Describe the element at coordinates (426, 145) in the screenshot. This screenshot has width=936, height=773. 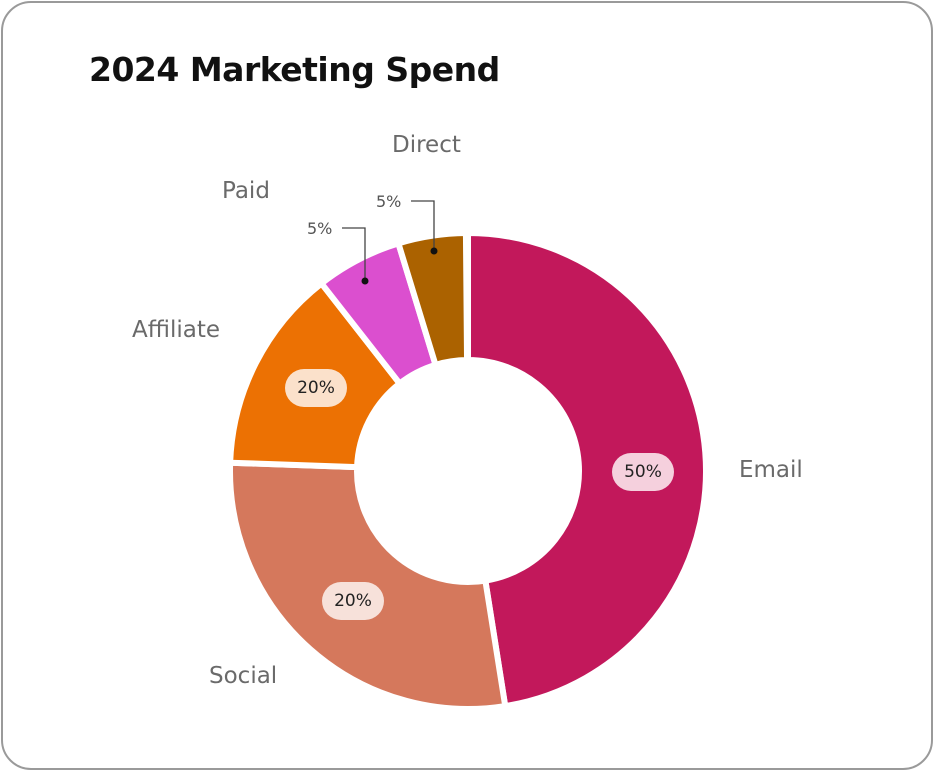
I see `label-direct: Direct` at that location.